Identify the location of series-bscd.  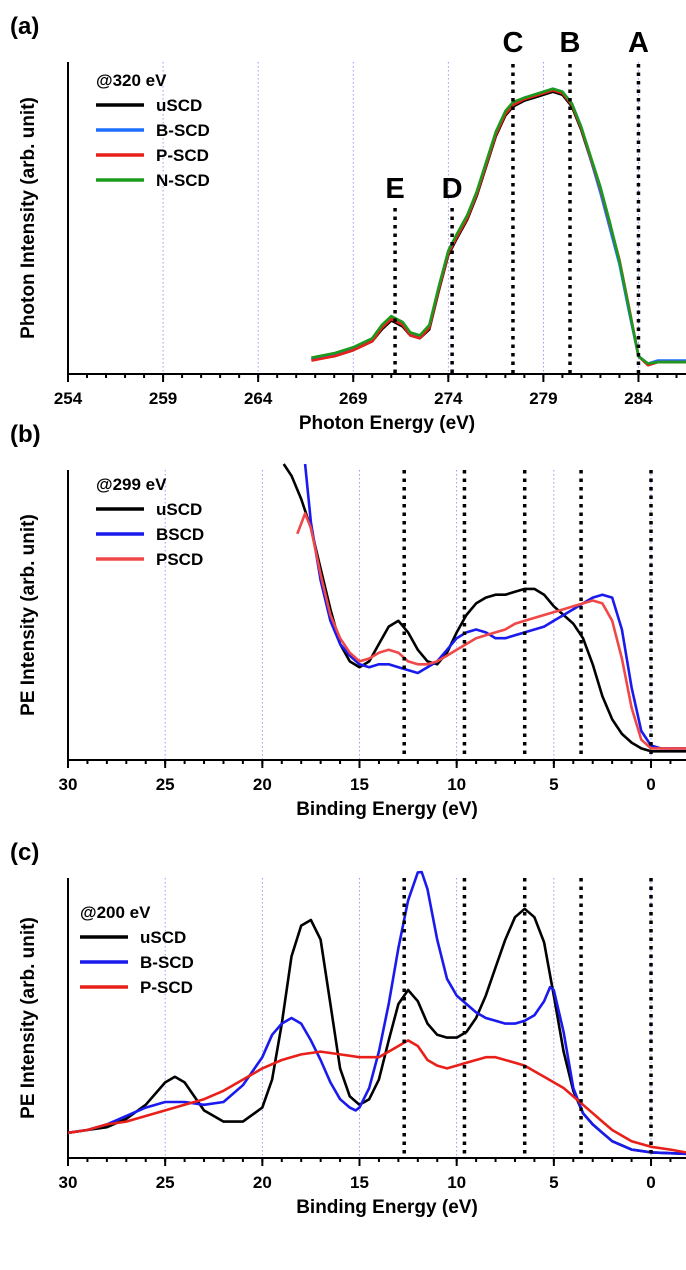
(494, 606).